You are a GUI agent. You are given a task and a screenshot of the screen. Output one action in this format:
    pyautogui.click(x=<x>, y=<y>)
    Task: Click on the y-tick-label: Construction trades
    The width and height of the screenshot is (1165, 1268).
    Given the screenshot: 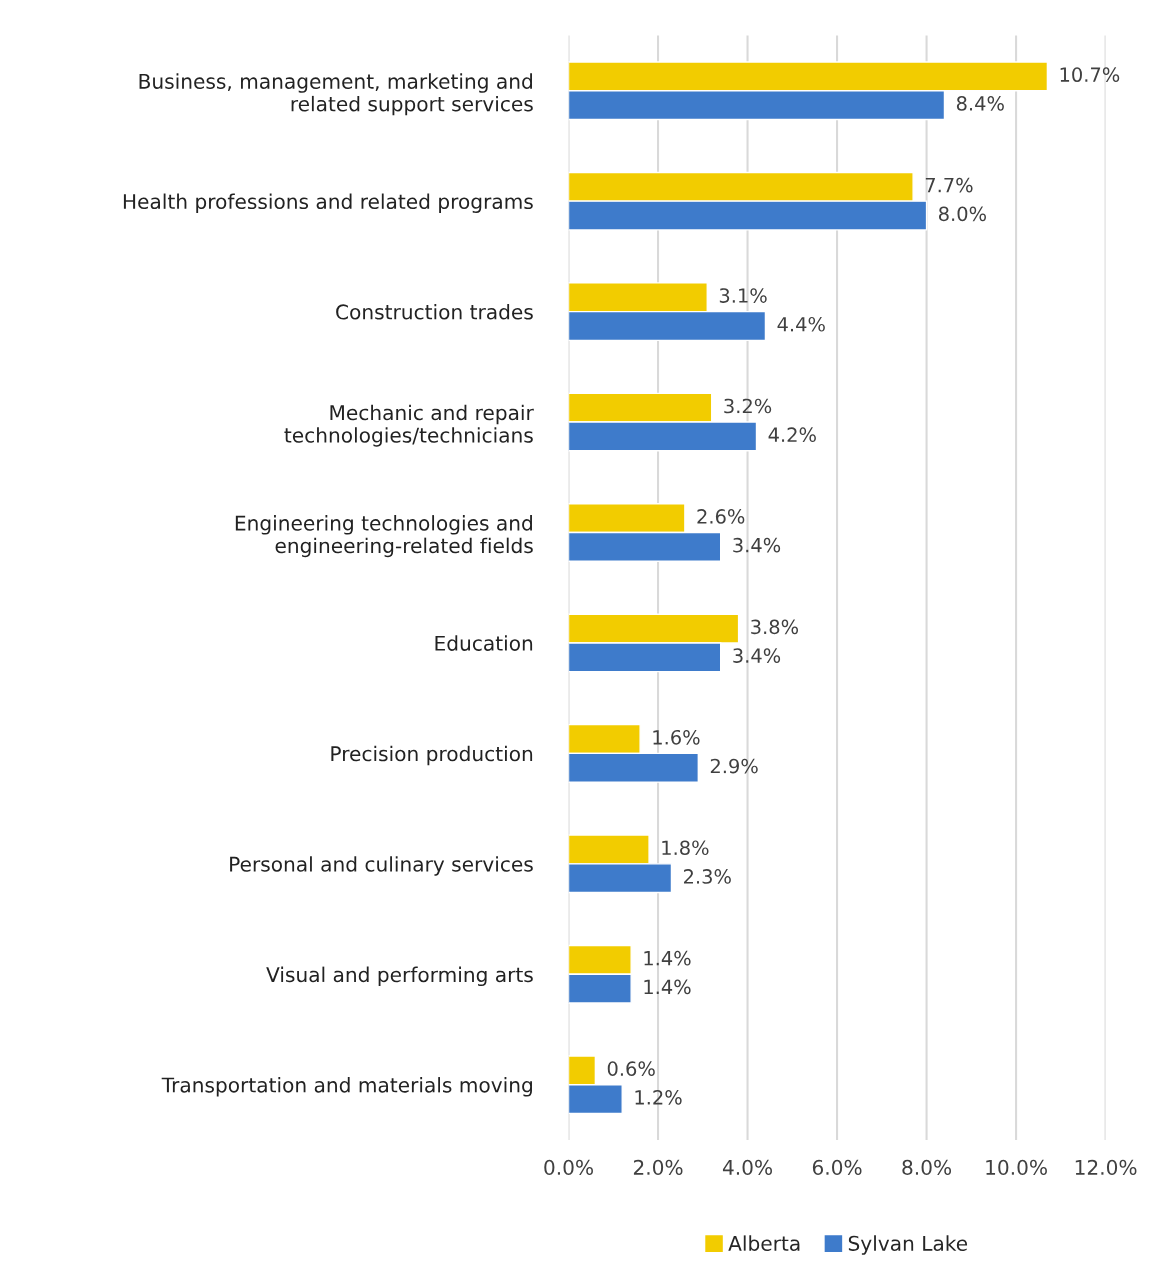 What is the action you would take?
    pyautogui.click(x=434, y=311)
    